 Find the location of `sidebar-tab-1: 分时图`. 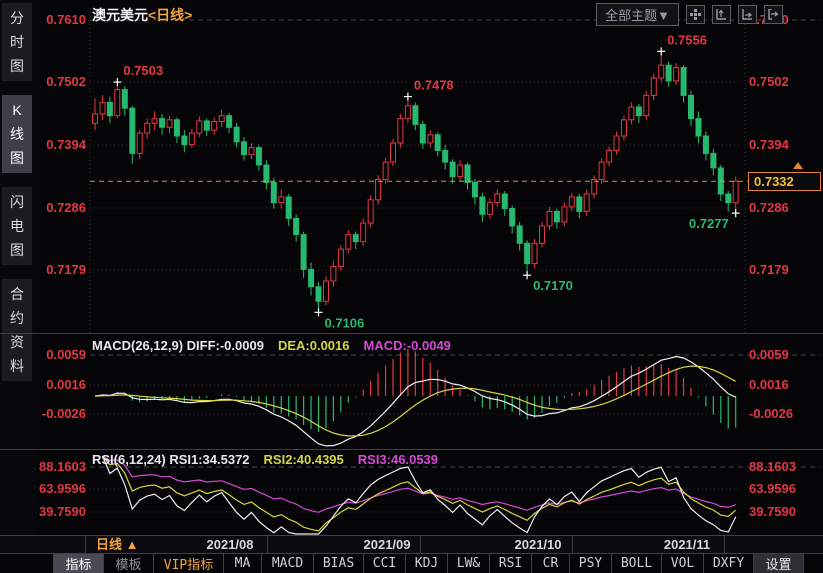

sidebar-tab-1: 分时图 is located at coordinates (17, 42).